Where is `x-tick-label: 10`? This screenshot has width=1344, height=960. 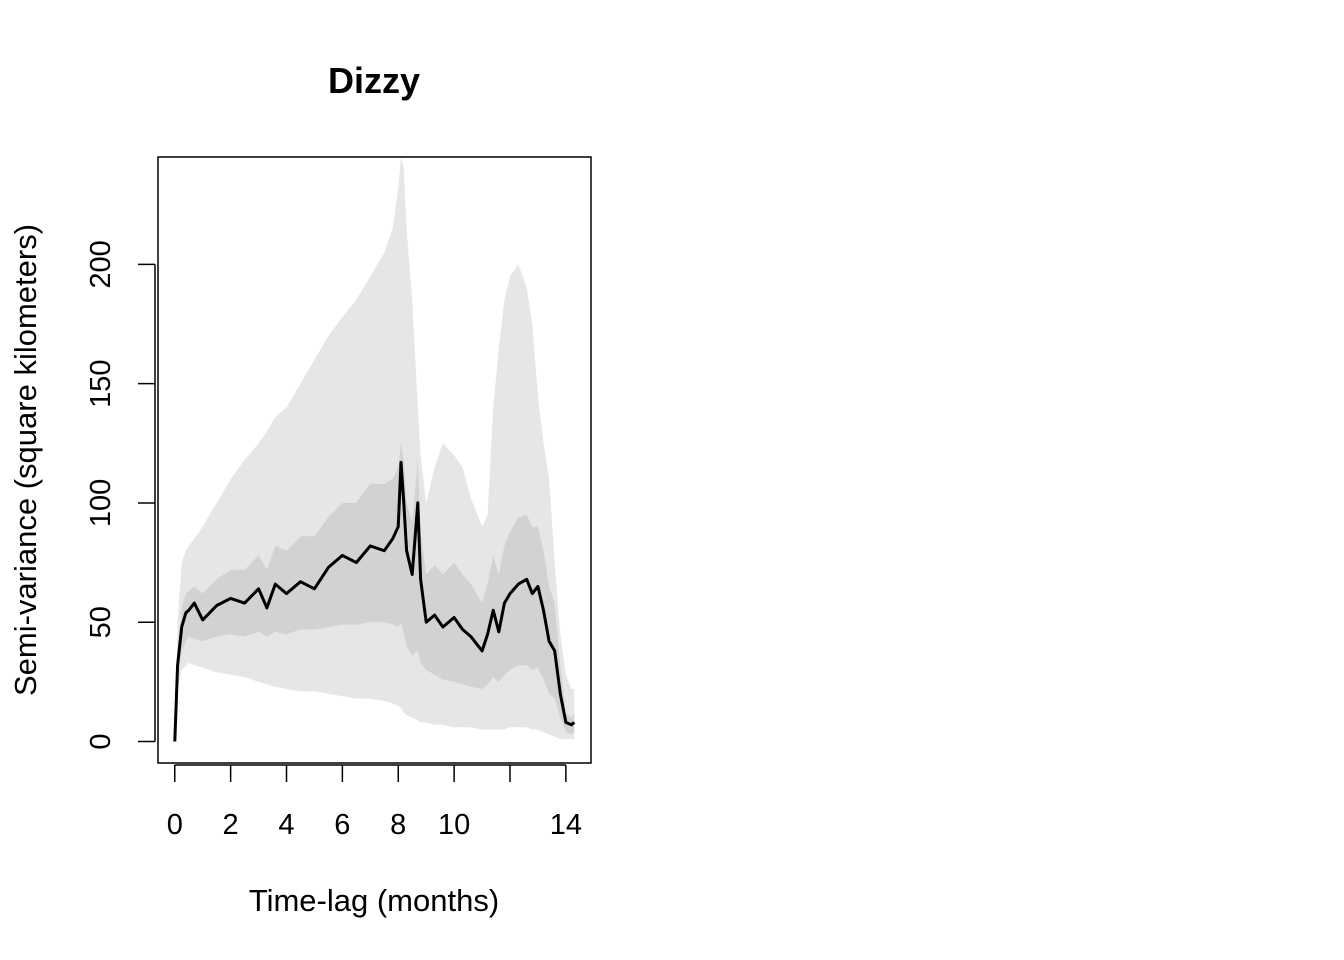
x-tick-label: 10 is located at coordinates (454, 825).